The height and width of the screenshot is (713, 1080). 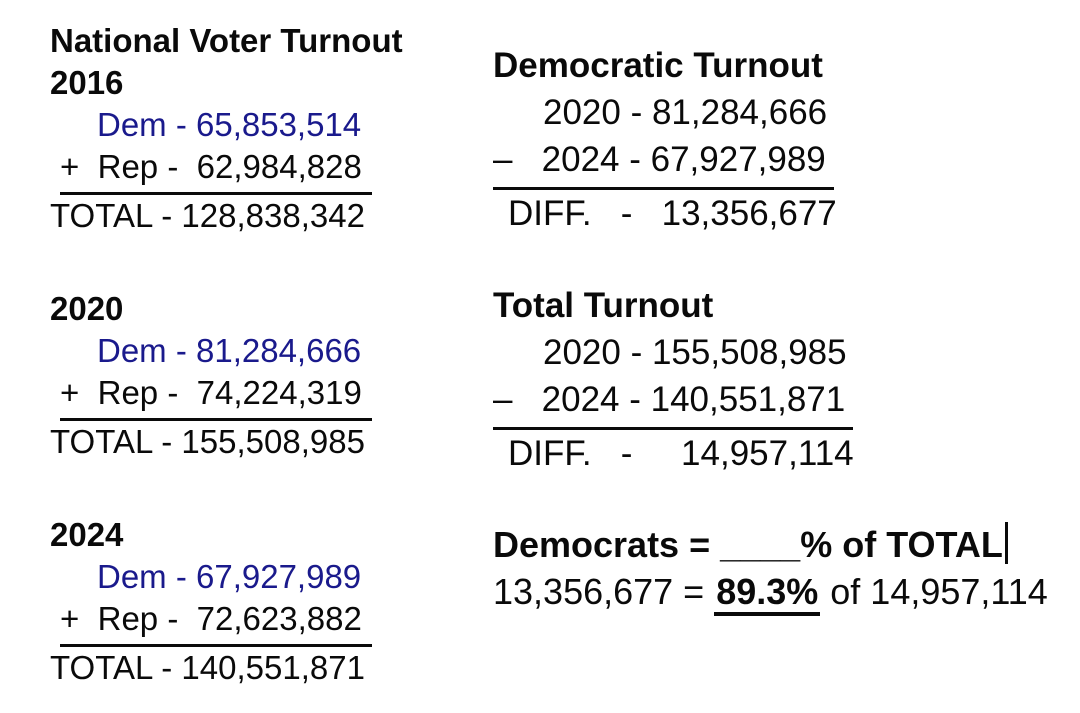 What do you see at coordinates (207, 667) in the screenshot?
I see `total-line-2024: TOTAL - 140,551,871` at bounding box center [207, 667].